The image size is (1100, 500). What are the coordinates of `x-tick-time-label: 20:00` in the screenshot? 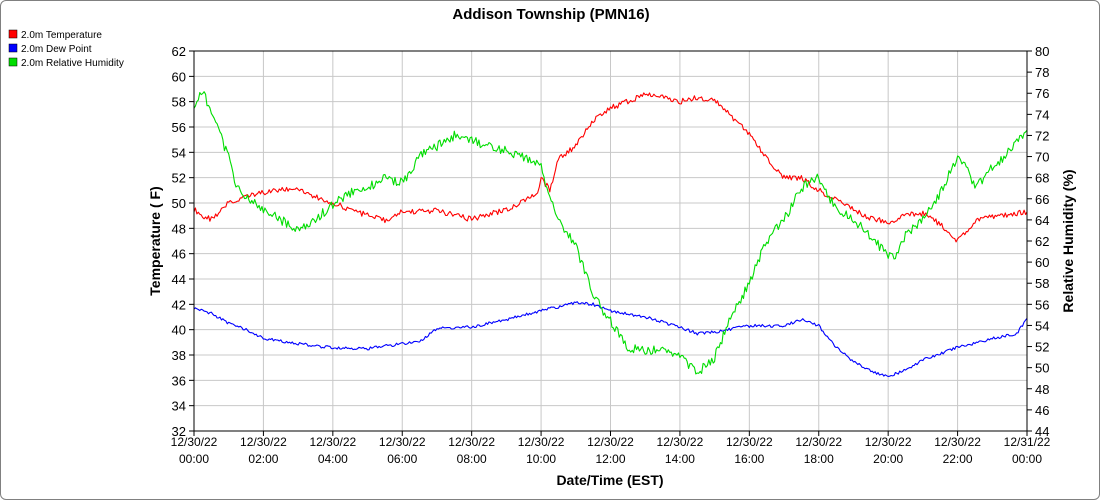 It's located at (888, 459).